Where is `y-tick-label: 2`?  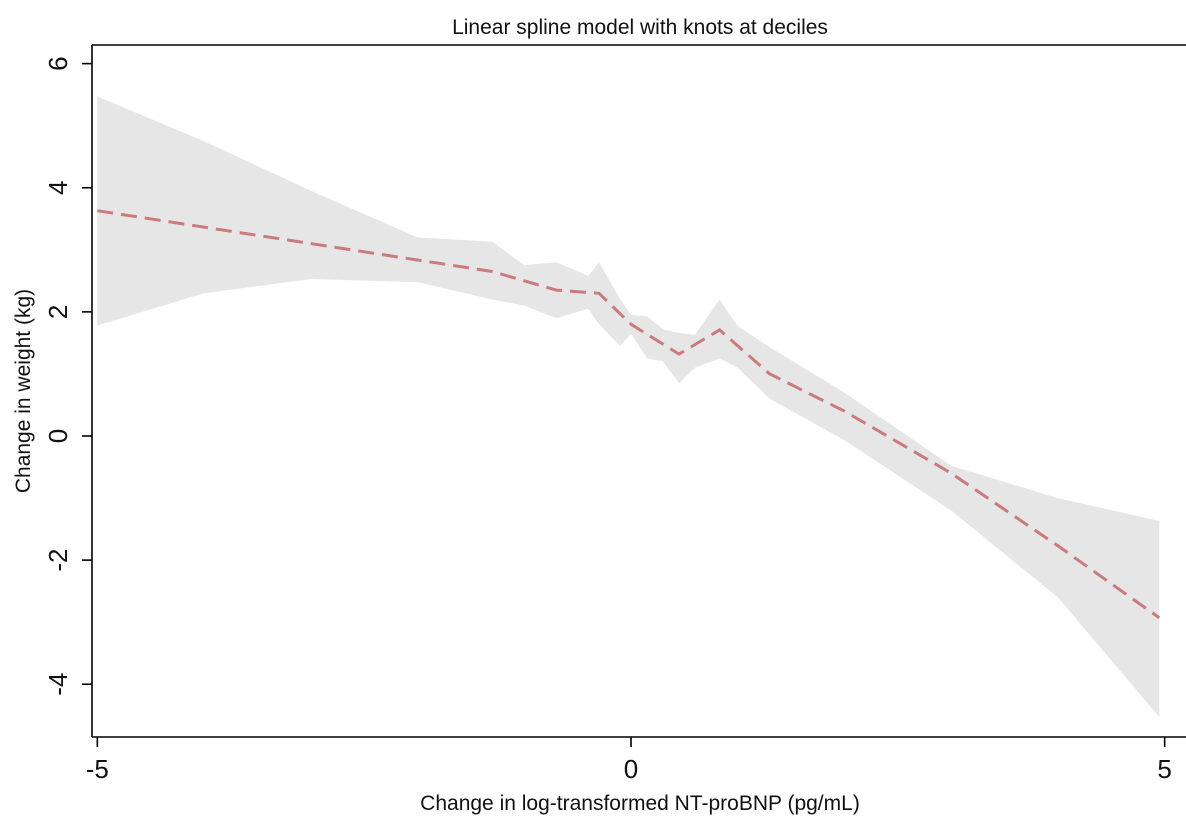
y-tick-label: 2 is located at coordinates (58, 312).